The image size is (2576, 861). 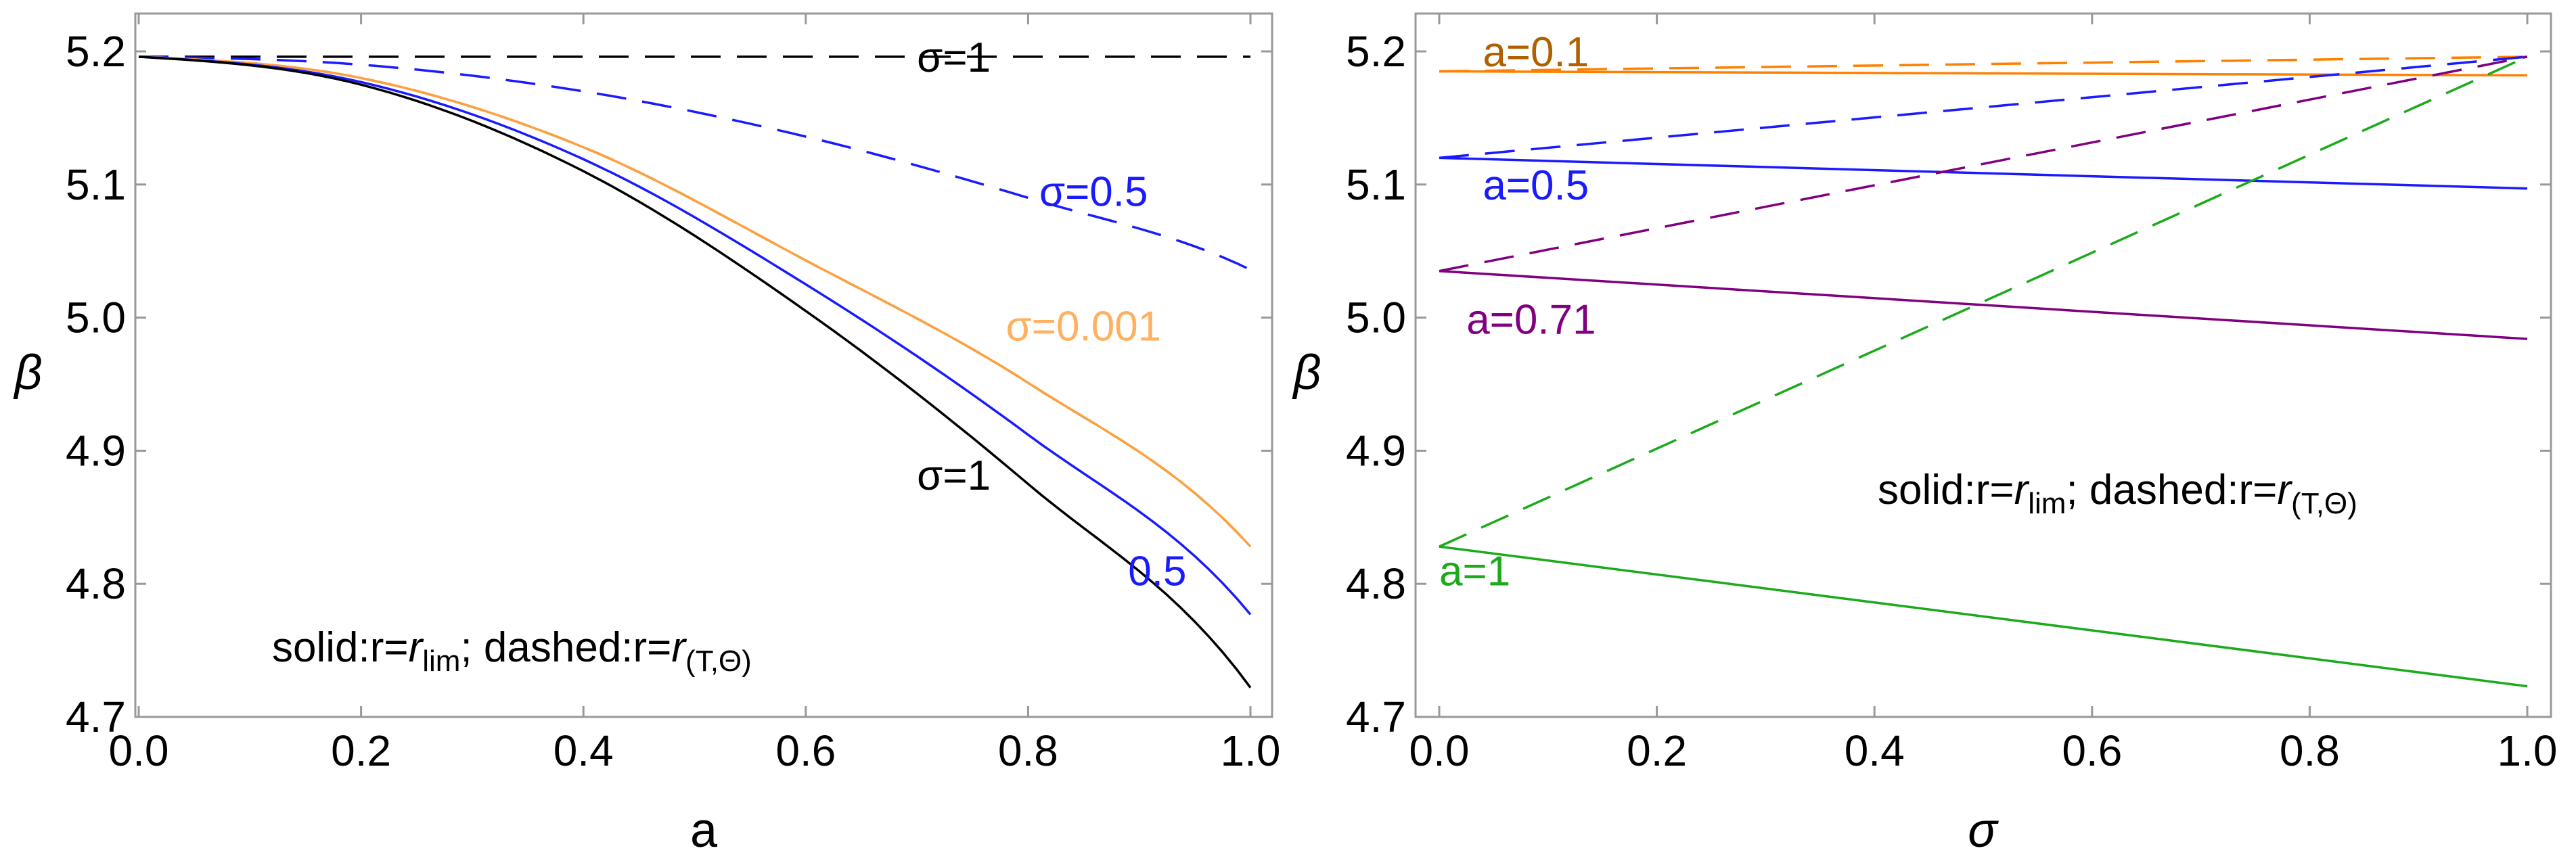 What do you see at coordinates (1475, 572) in the screenshot?
I see `annotation-label: a=1` at bounding box center [1475, 572].